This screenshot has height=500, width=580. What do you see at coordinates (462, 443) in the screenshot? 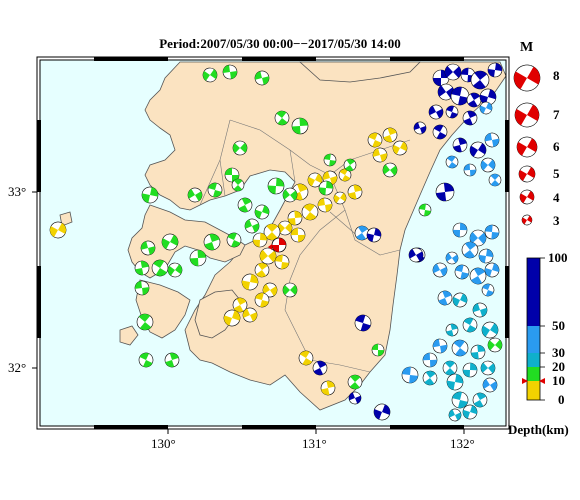
I see `lon-label-132: 132°` at bounding box center [462, 443].